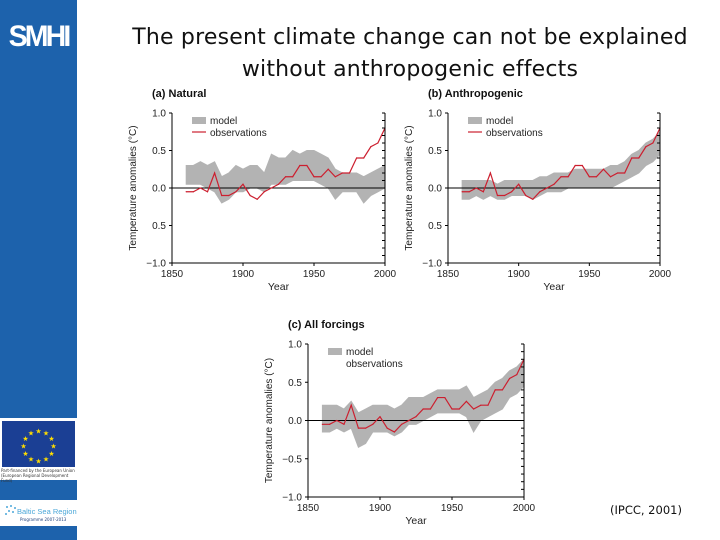  What do you see at coordinates (499, 121) in the screenshot?
I see `legend-model-label: model` at bounding box center [499, 121].